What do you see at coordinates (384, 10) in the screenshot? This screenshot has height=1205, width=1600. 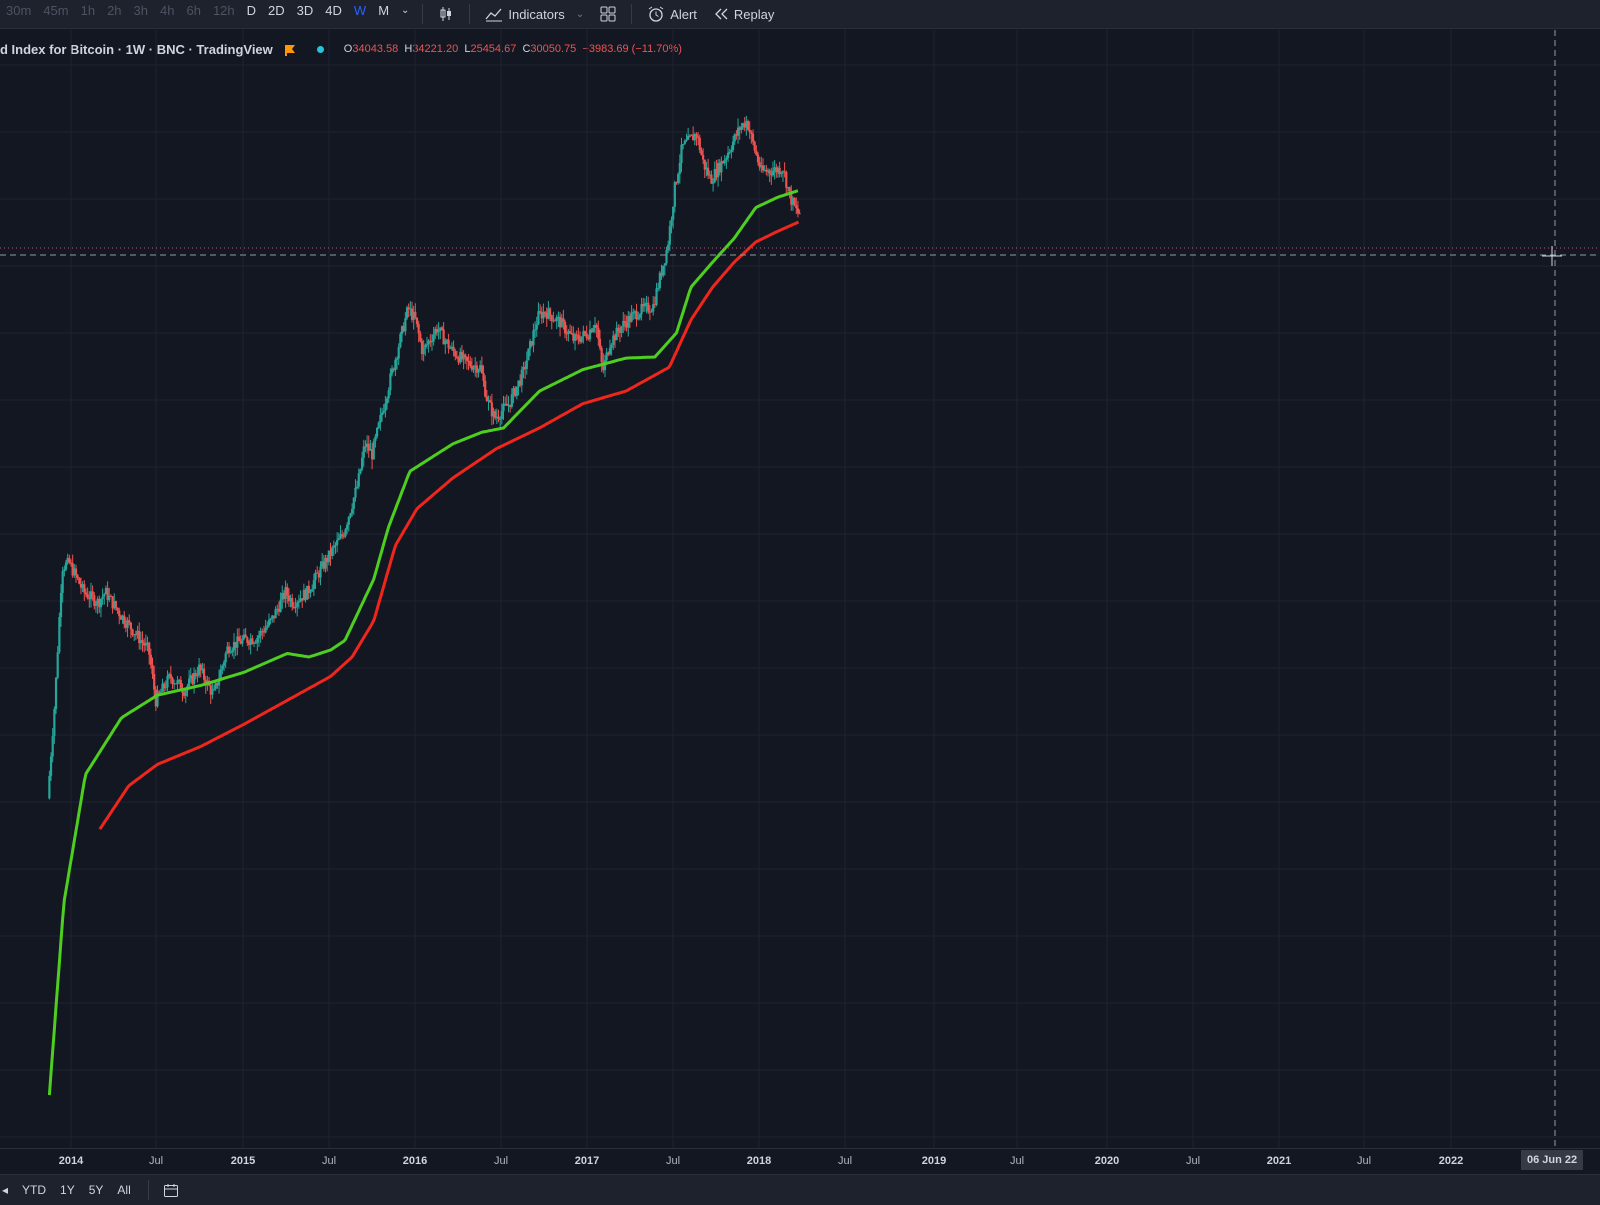 I see `timeframe-m: M` at bounding box center [384, 10].